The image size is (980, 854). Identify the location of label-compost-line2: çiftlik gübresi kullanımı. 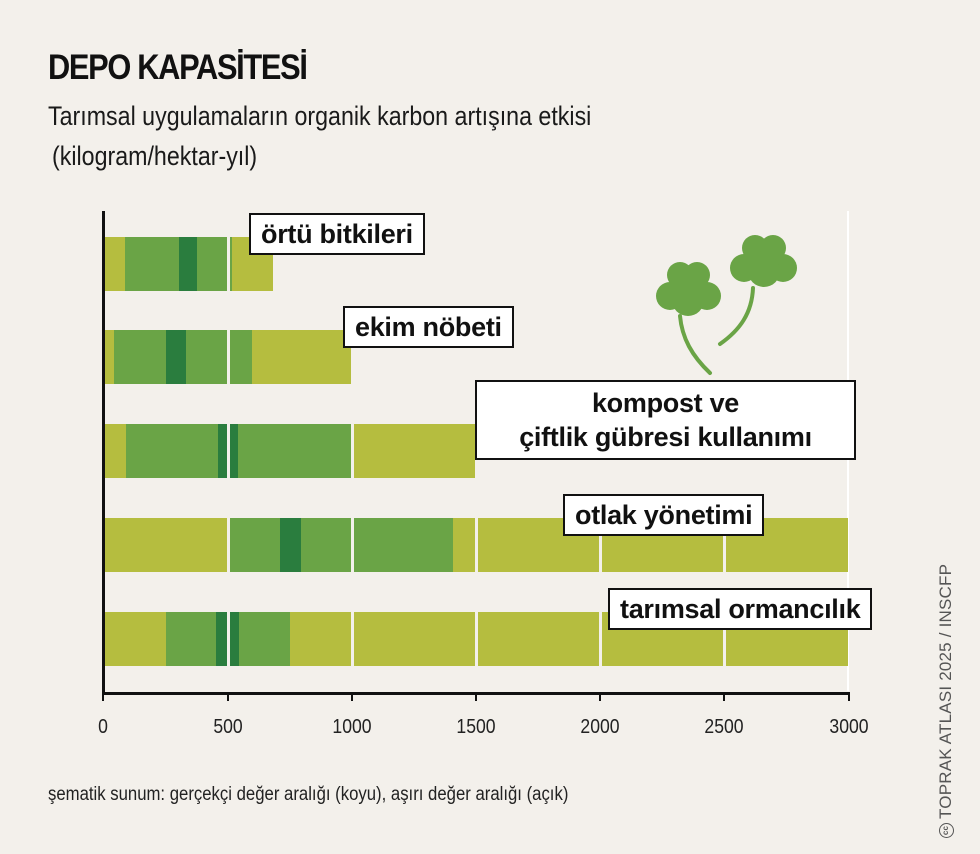
(665, 437).